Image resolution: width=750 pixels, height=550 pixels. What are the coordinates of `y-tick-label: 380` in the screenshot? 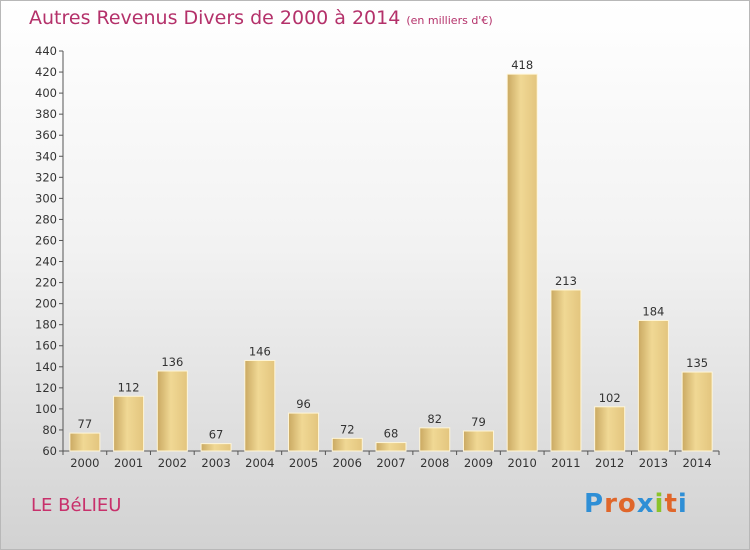 It's located at (46, 114).